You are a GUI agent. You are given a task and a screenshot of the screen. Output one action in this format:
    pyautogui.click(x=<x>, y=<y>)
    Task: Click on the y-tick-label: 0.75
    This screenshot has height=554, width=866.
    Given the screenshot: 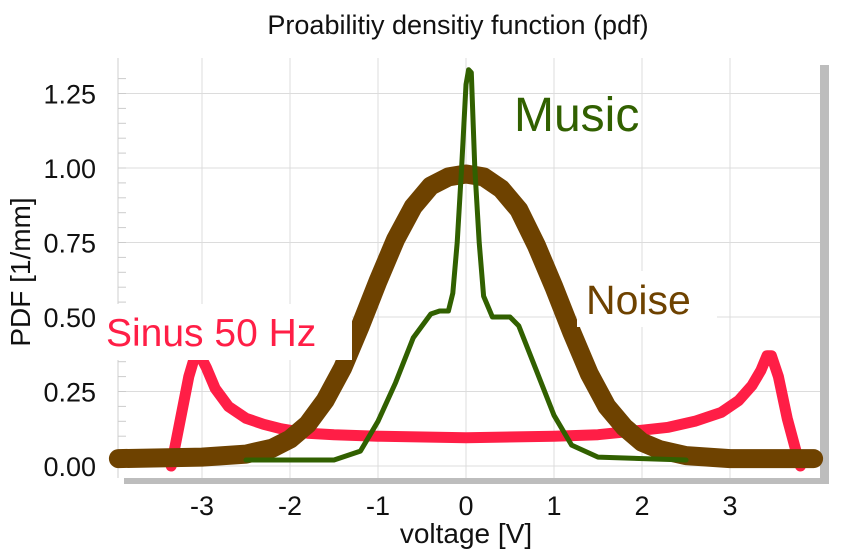 What is the action you would take?
    pyautogui.click(x=69, y=244)
    